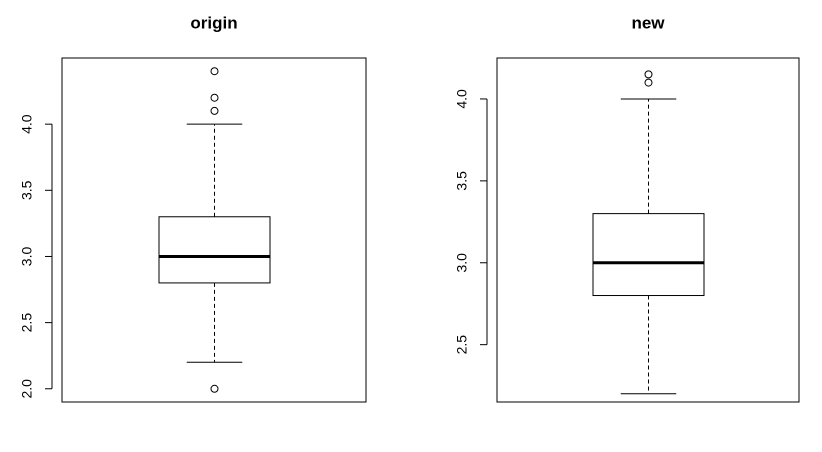  I want to click on plot-title: origin, so click(213, 22).